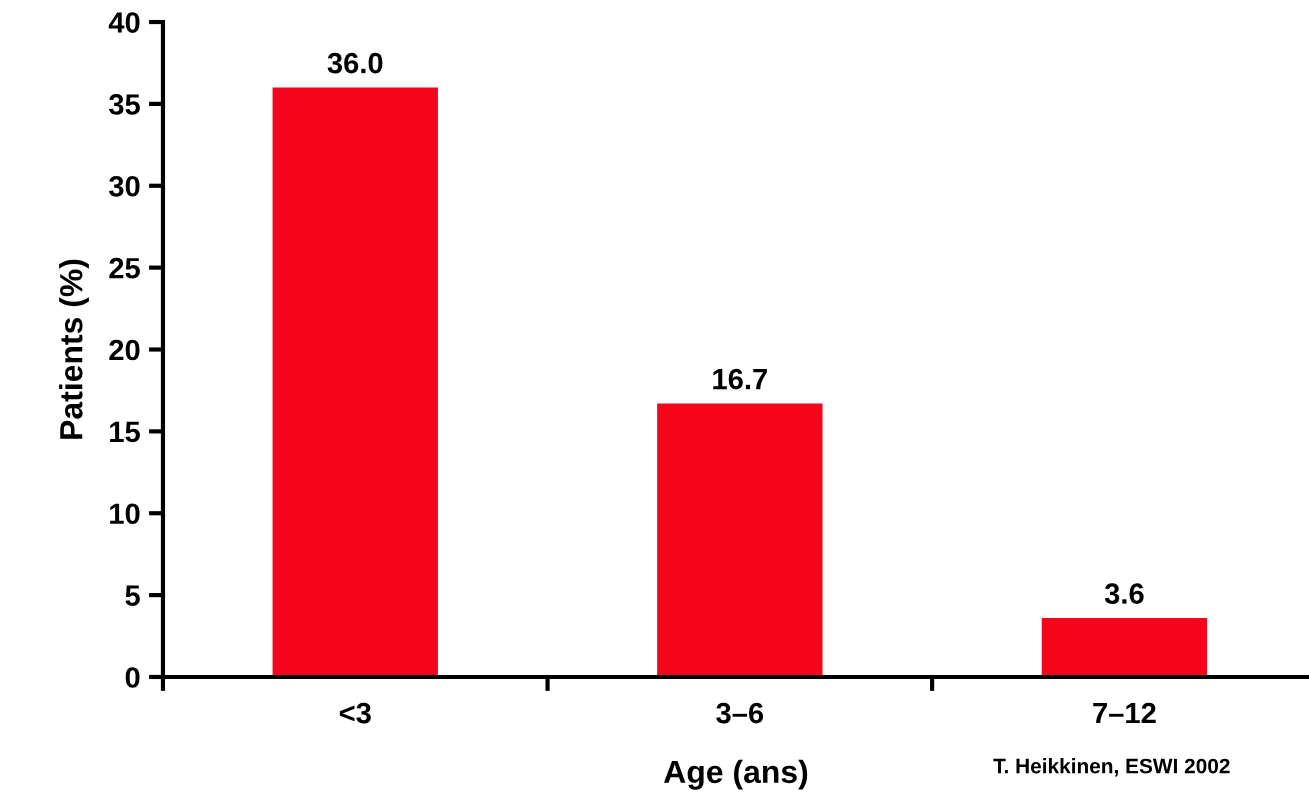 Image resolution: width=1309 pixels, height=804 pixels. I want to click on x-tick-label: 3–6, so click(740, 713).